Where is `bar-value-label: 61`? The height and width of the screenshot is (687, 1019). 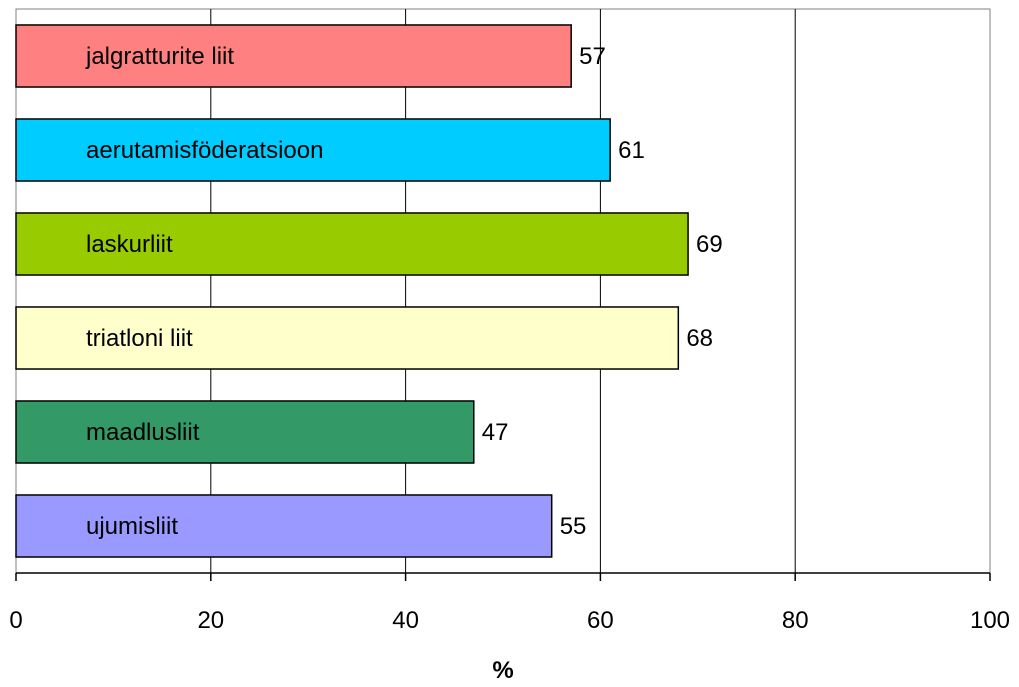
bar-value-label: 61 is located at coordinates (631, 150).